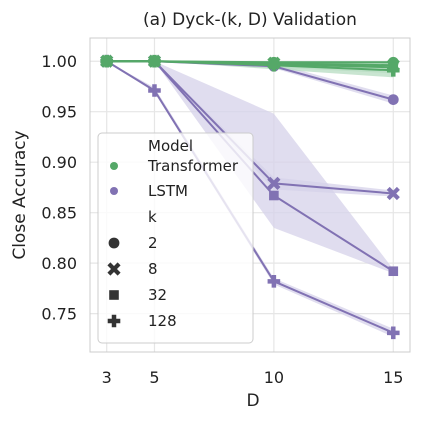  What do you see at coordinates (153, 269) in the screenshot?
I see `legend-k-label: 8` at bounding box center [153, 269].